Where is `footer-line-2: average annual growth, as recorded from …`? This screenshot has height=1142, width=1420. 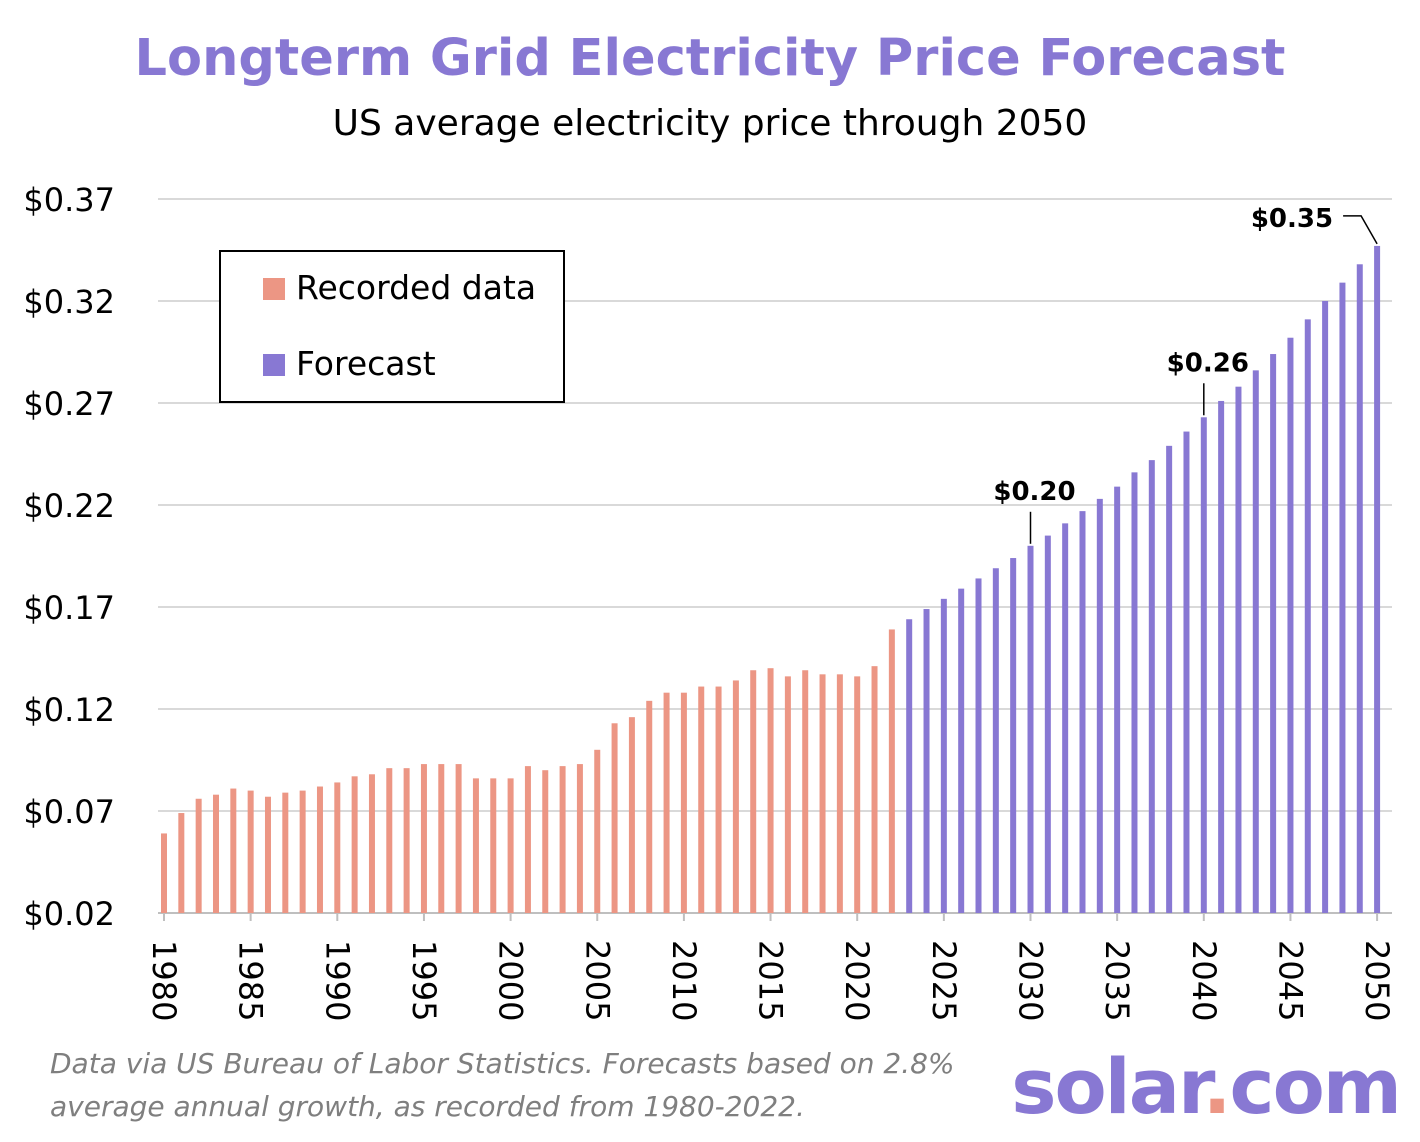 footer-line-2: average annual growth, as recorded from … is located at coordinates (427, 1106).